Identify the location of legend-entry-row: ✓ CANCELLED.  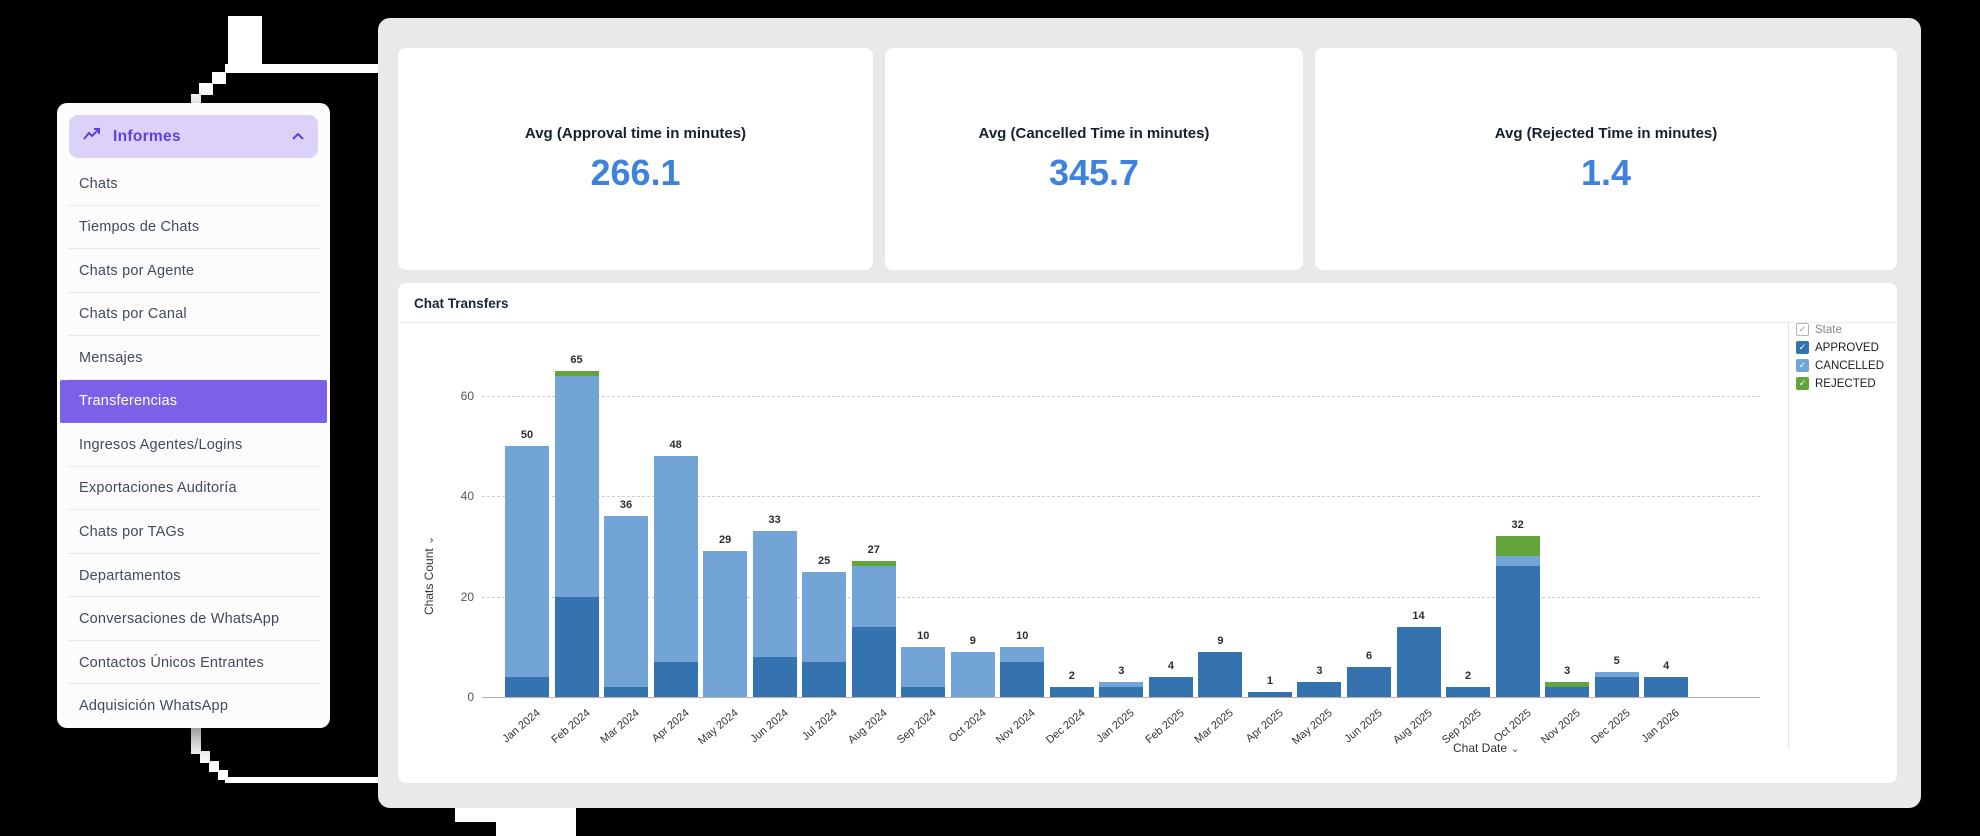
(1840, 365).